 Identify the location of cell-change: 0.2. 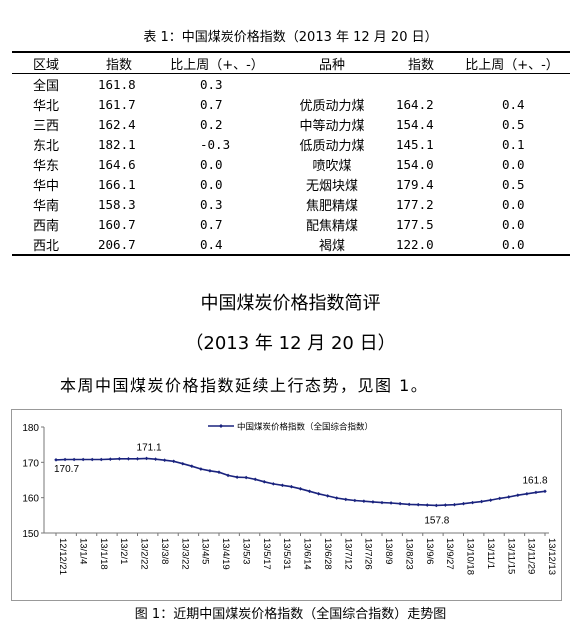
(211, 124).